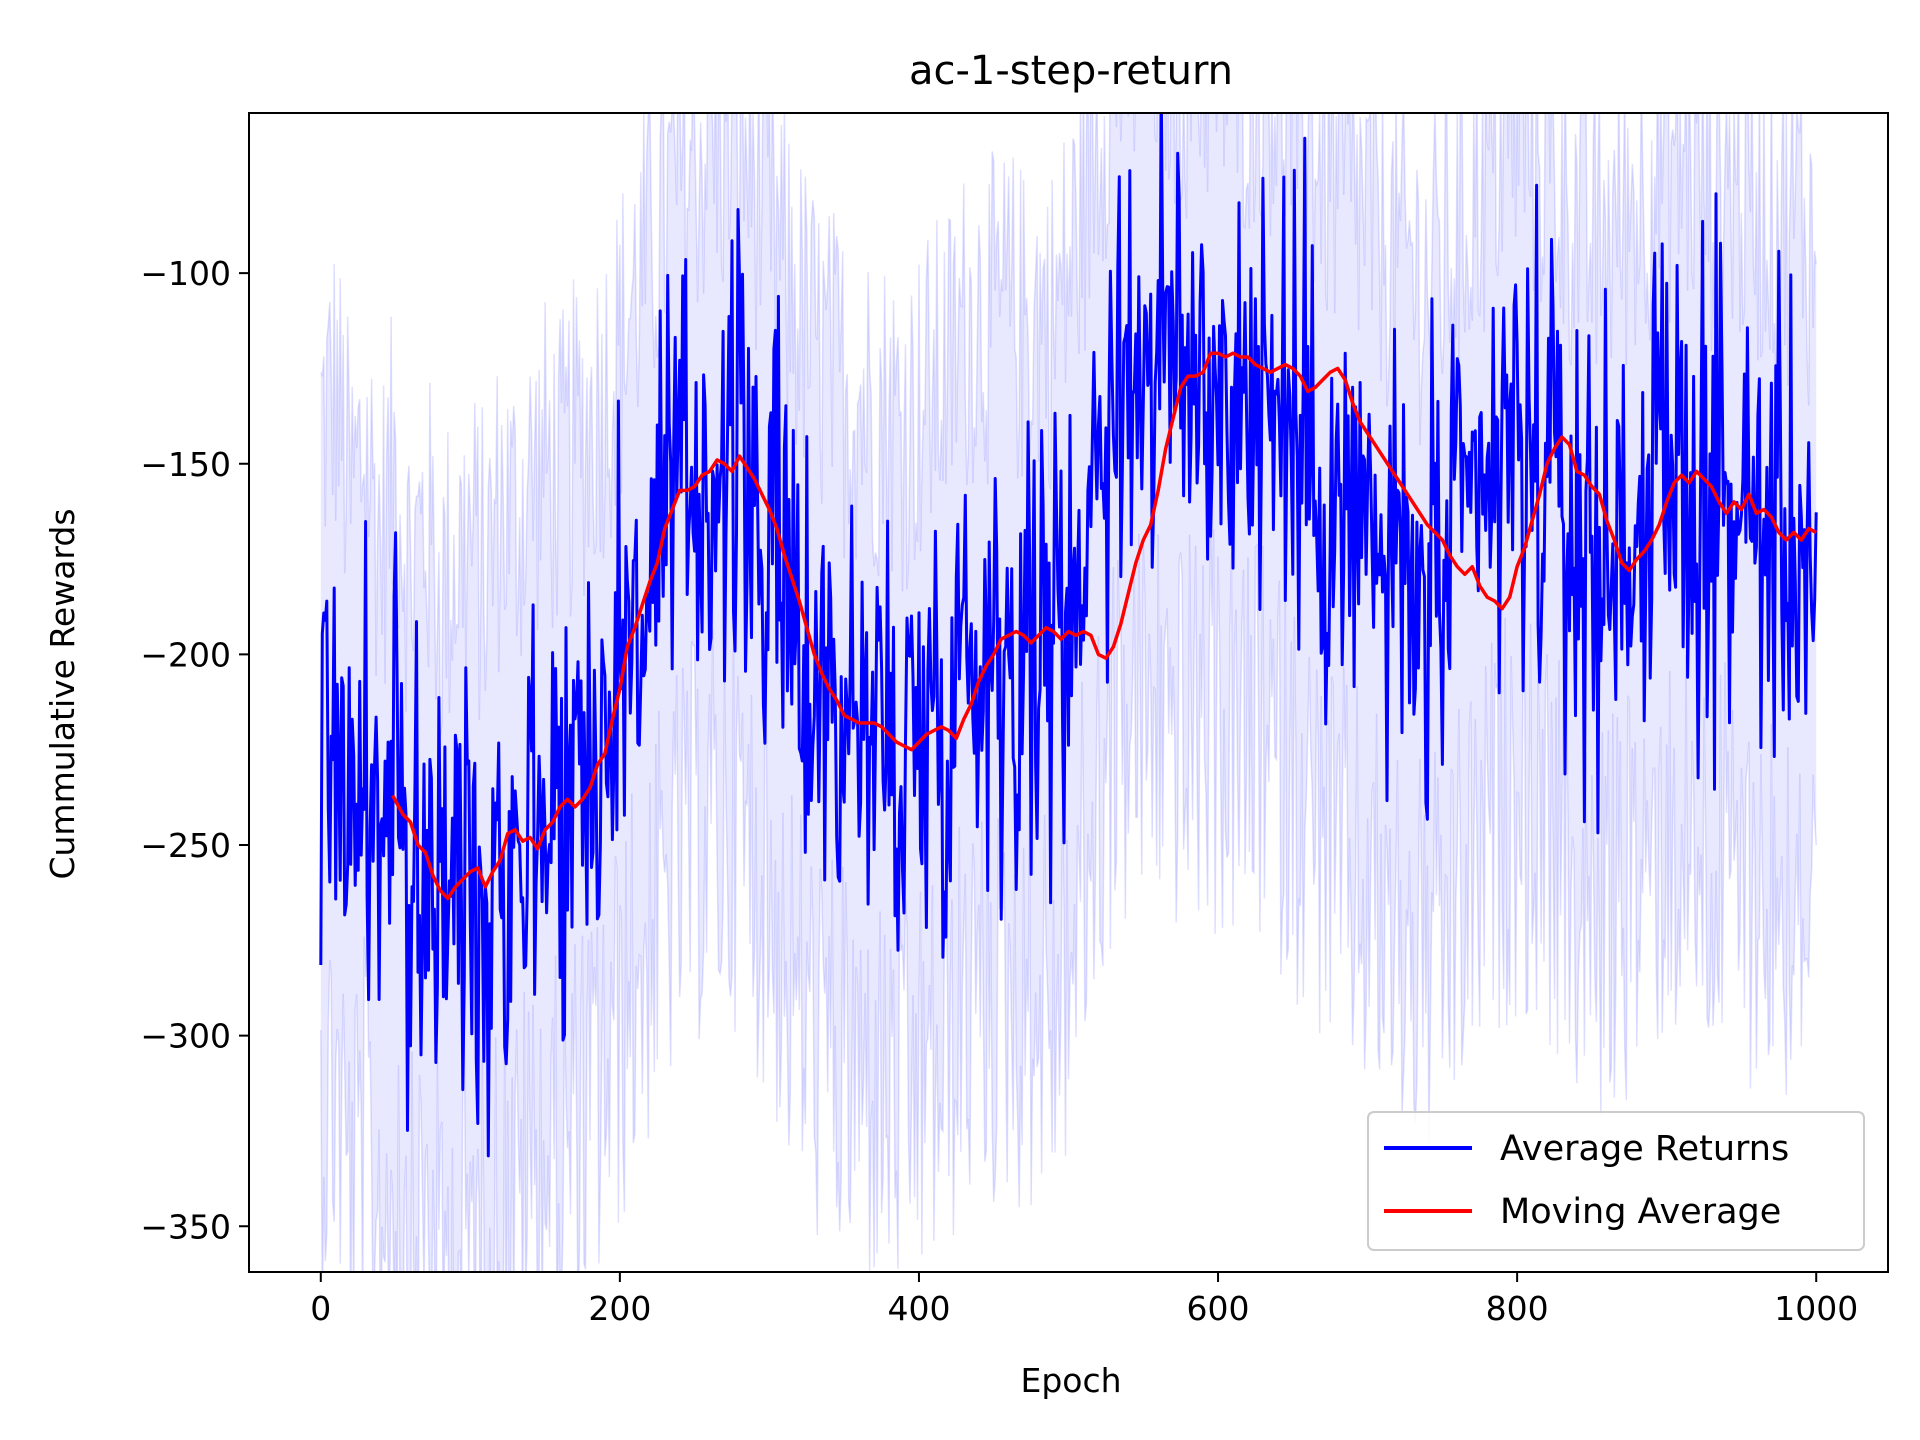 Image resolution: width=1920 pixels, height=1440 pixels. What do you see at coordinates (1070, 1380) in the screenshot?
I see `x-axis-label: Epoch` at bounding box center [1070, 1380].